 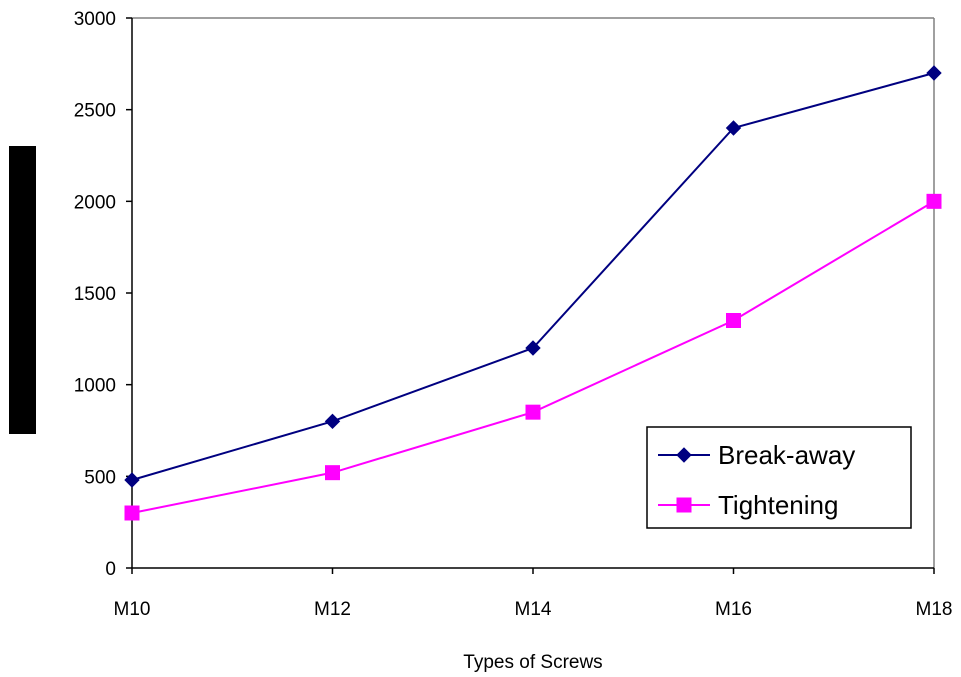 What do you see at coordinates (934, 609) in the screenshot?
I see `x-tick-label: M18` at bounding box center [934, 609].